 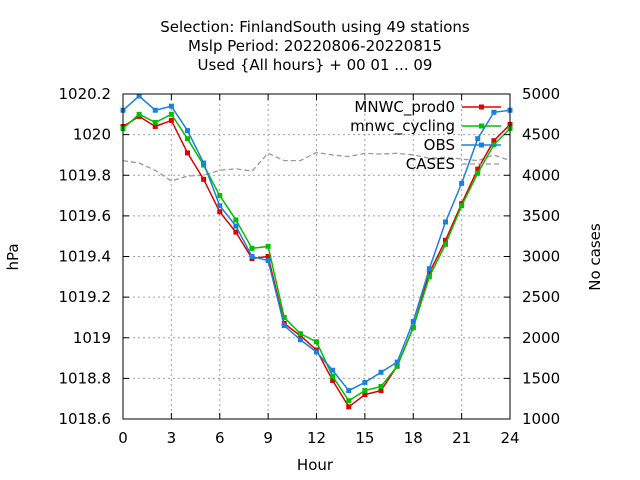 What do you see at coordinates (220, 438) in the screenshot?
I see `x-tick-label: 6` at bounding box center [220, 438].